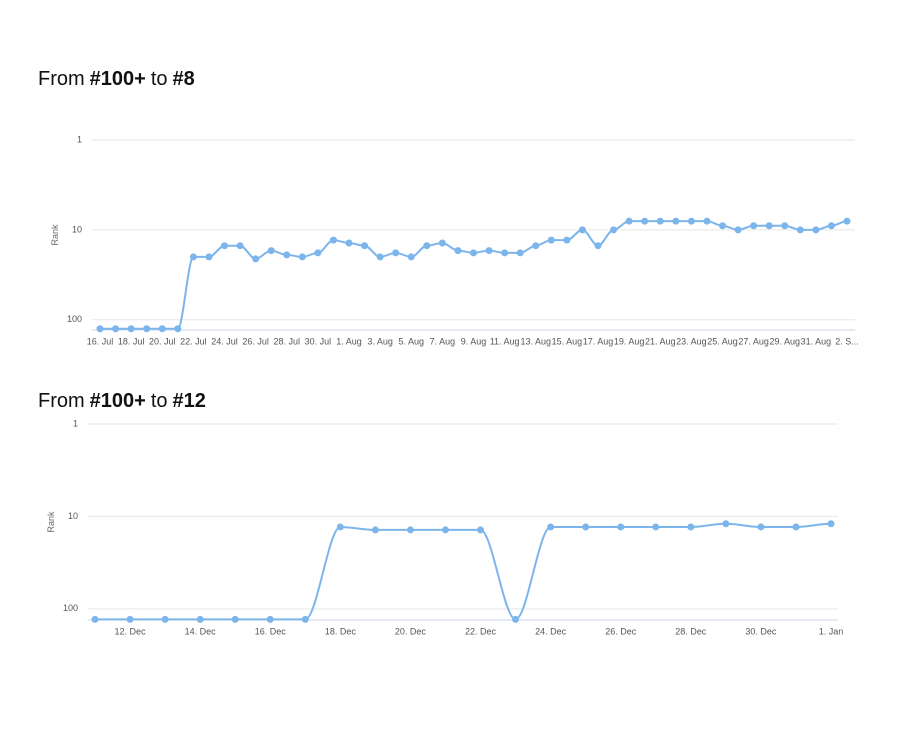 This screenshot has width=900, height=735. I want to click on x-tick-label: 20. Dec, so click(411, 631).